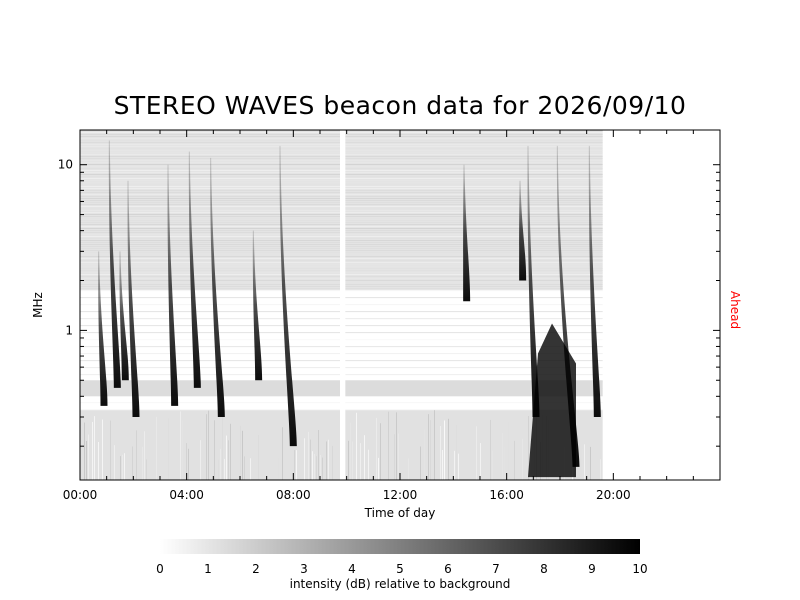  Describe the element at coordinates (400, 105) in the screenshot. I see `chart-title: STEREO WAVES beacon data for 2026/09/10` at that location.